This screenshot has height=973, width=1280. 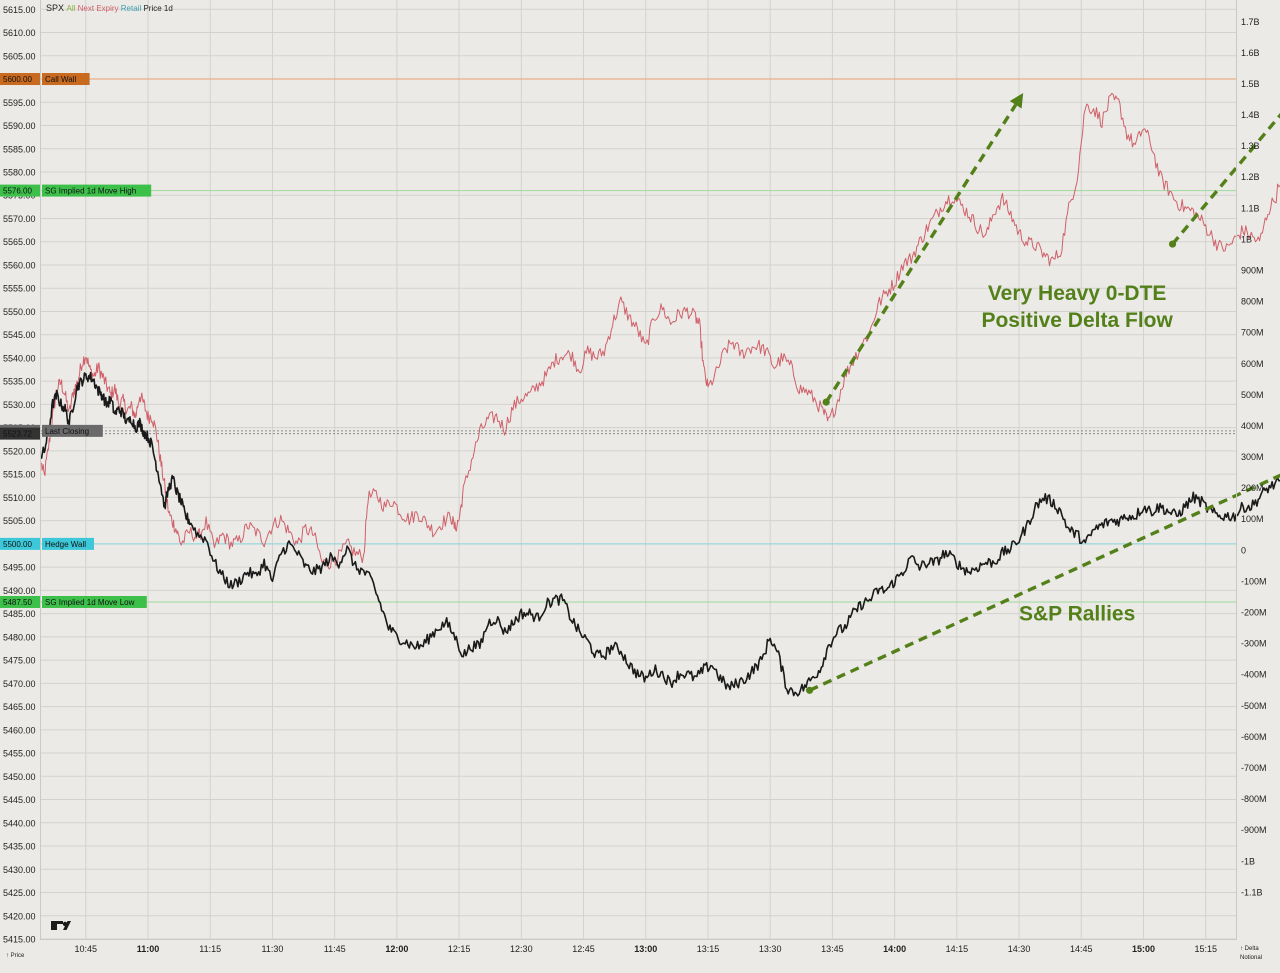 I want to click on x-tick-label-13-00: 13:00, so click(x=645, y=949).